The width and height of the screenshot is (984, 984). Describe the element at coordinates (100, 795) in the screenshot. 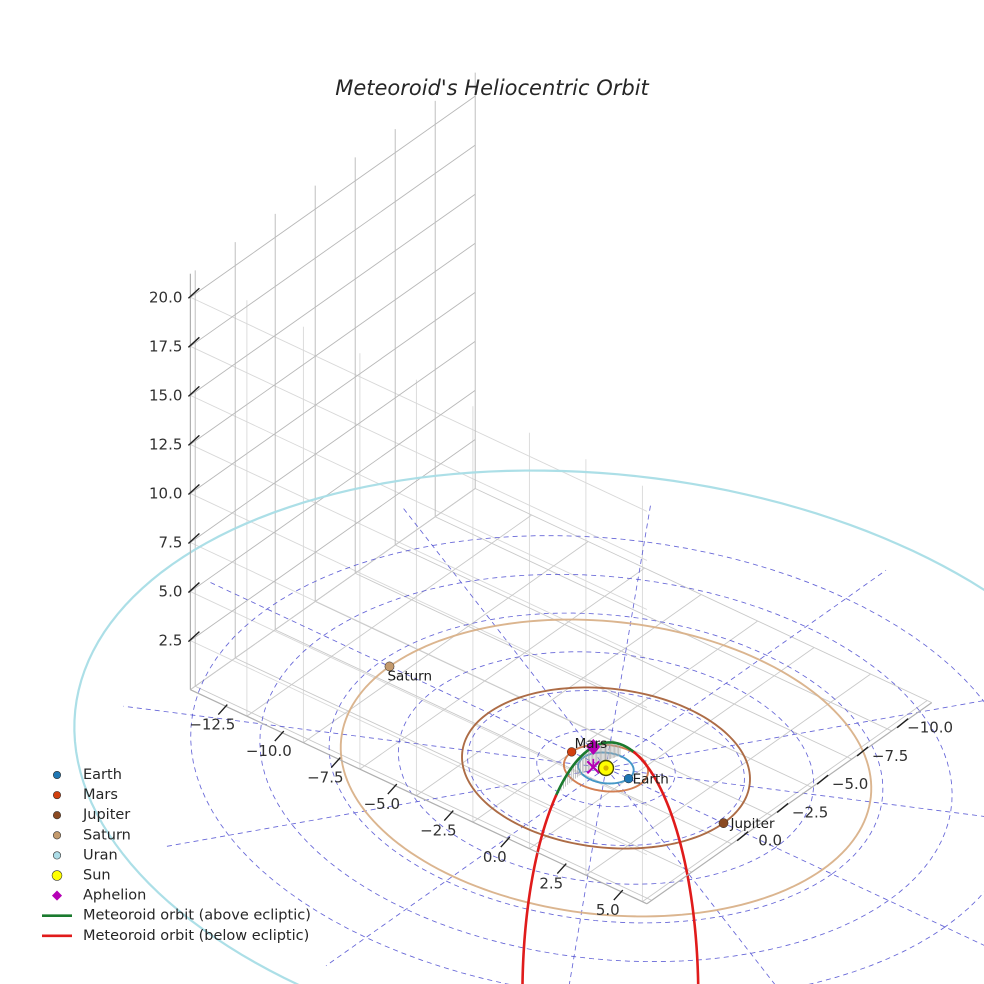

I see `legend-label: Mars` at that location.